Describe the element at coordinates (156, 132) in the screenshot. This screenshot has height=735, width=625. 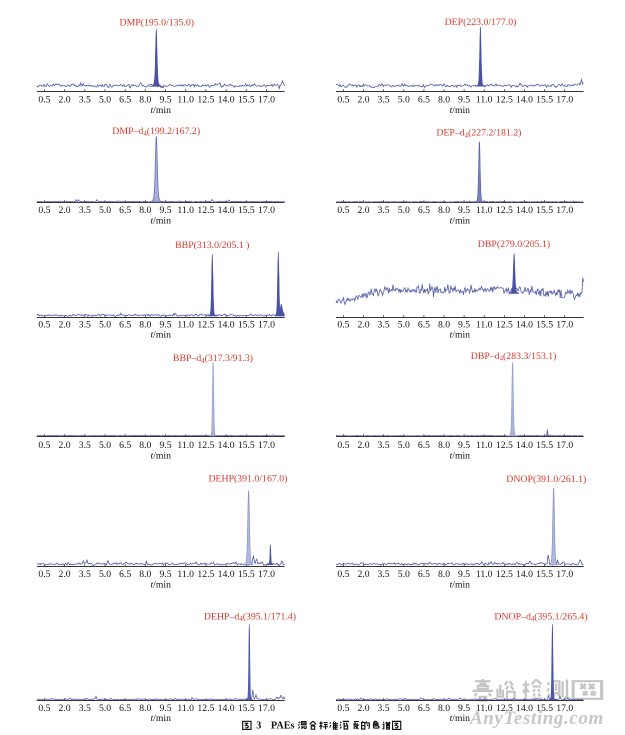
I see `svg-text: DMP–d4(199.2/167.2)` at that location.